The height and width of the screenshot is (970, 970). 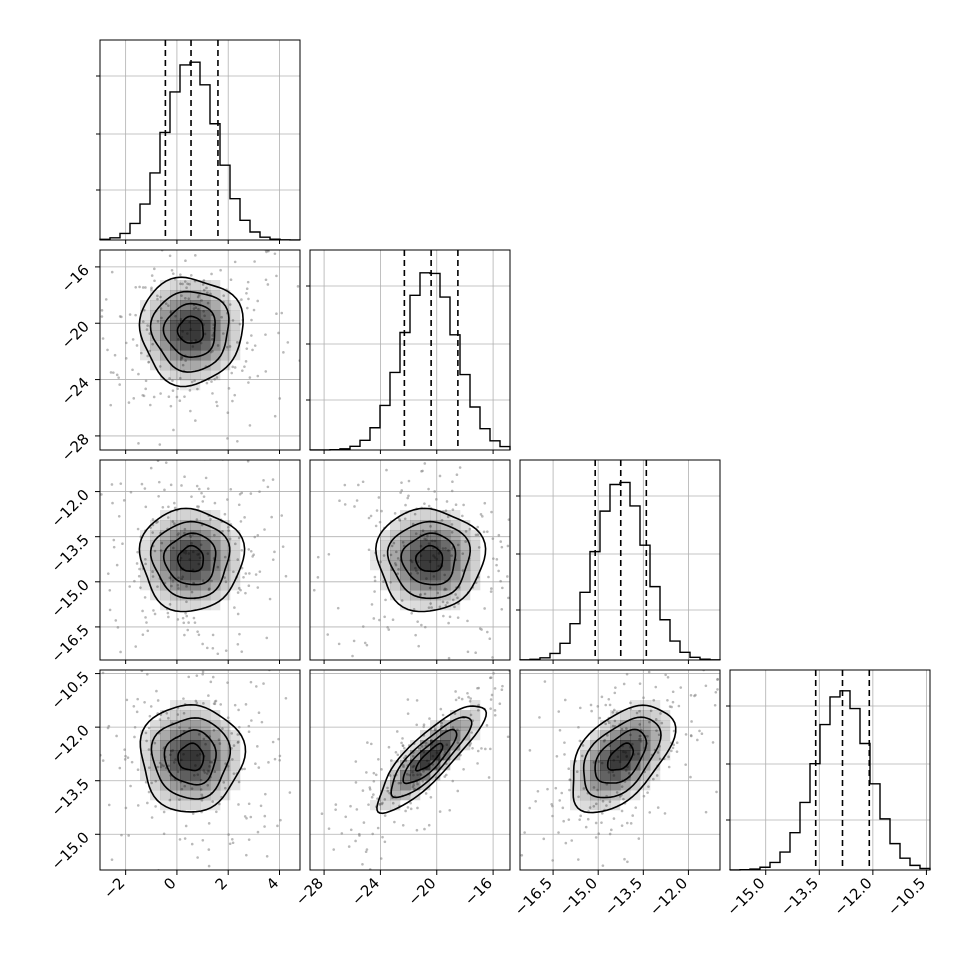 What do you see at coordinates (70, 598) in the screenshot?
I see `y-tick-label: −15.0` at bounding box center [70, 598].